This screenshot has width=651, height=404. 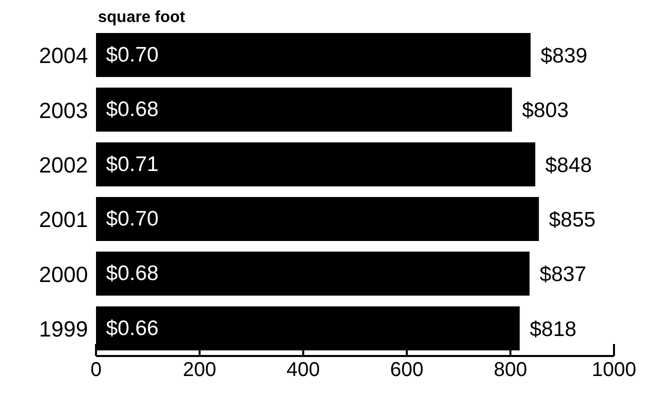 What do you see at coordinates (563, 274) in the screenshot?
I see `data-label: $837` at bounding box center [563, 274].